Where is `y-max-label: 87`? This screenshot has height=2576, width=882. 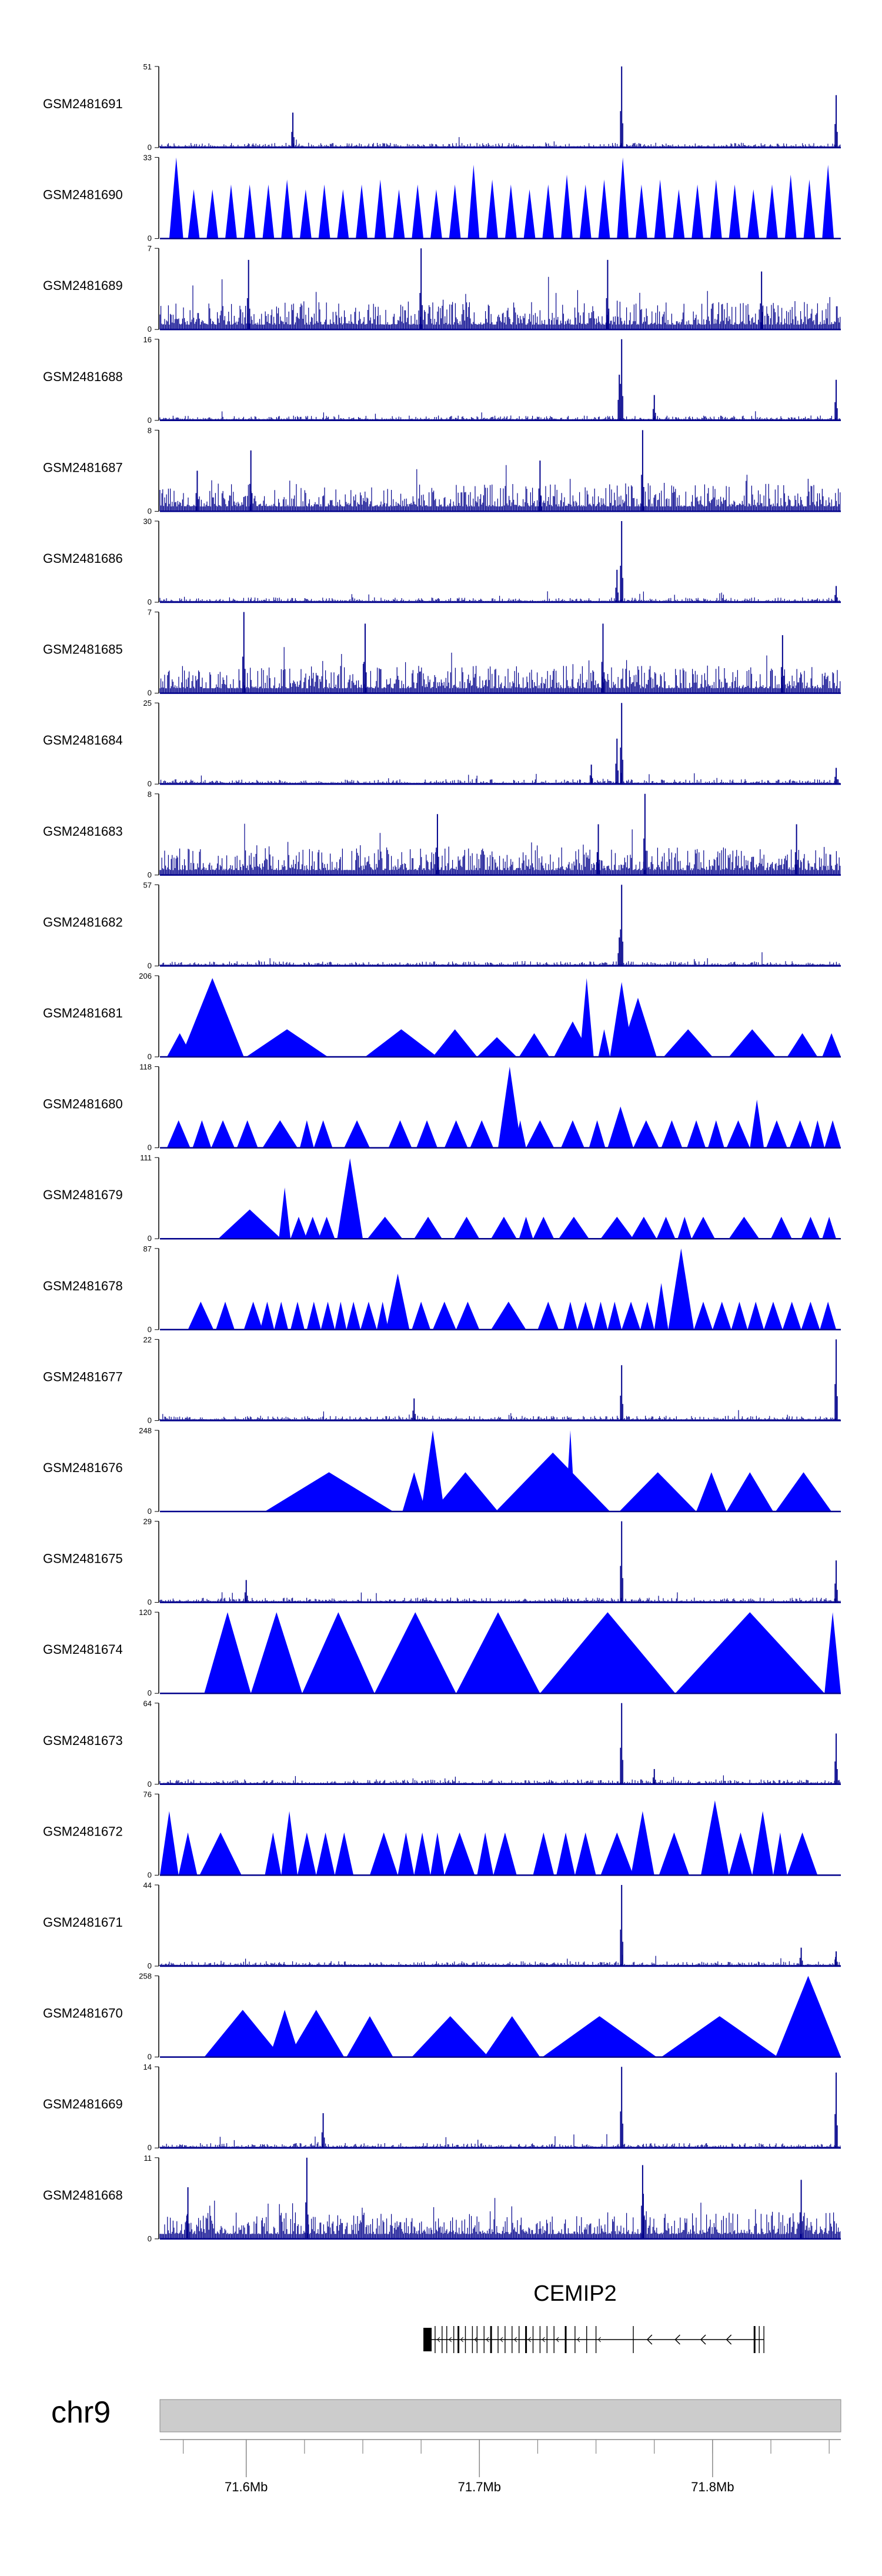
y-max-label: 87 is located at coordinates (147, 1248).